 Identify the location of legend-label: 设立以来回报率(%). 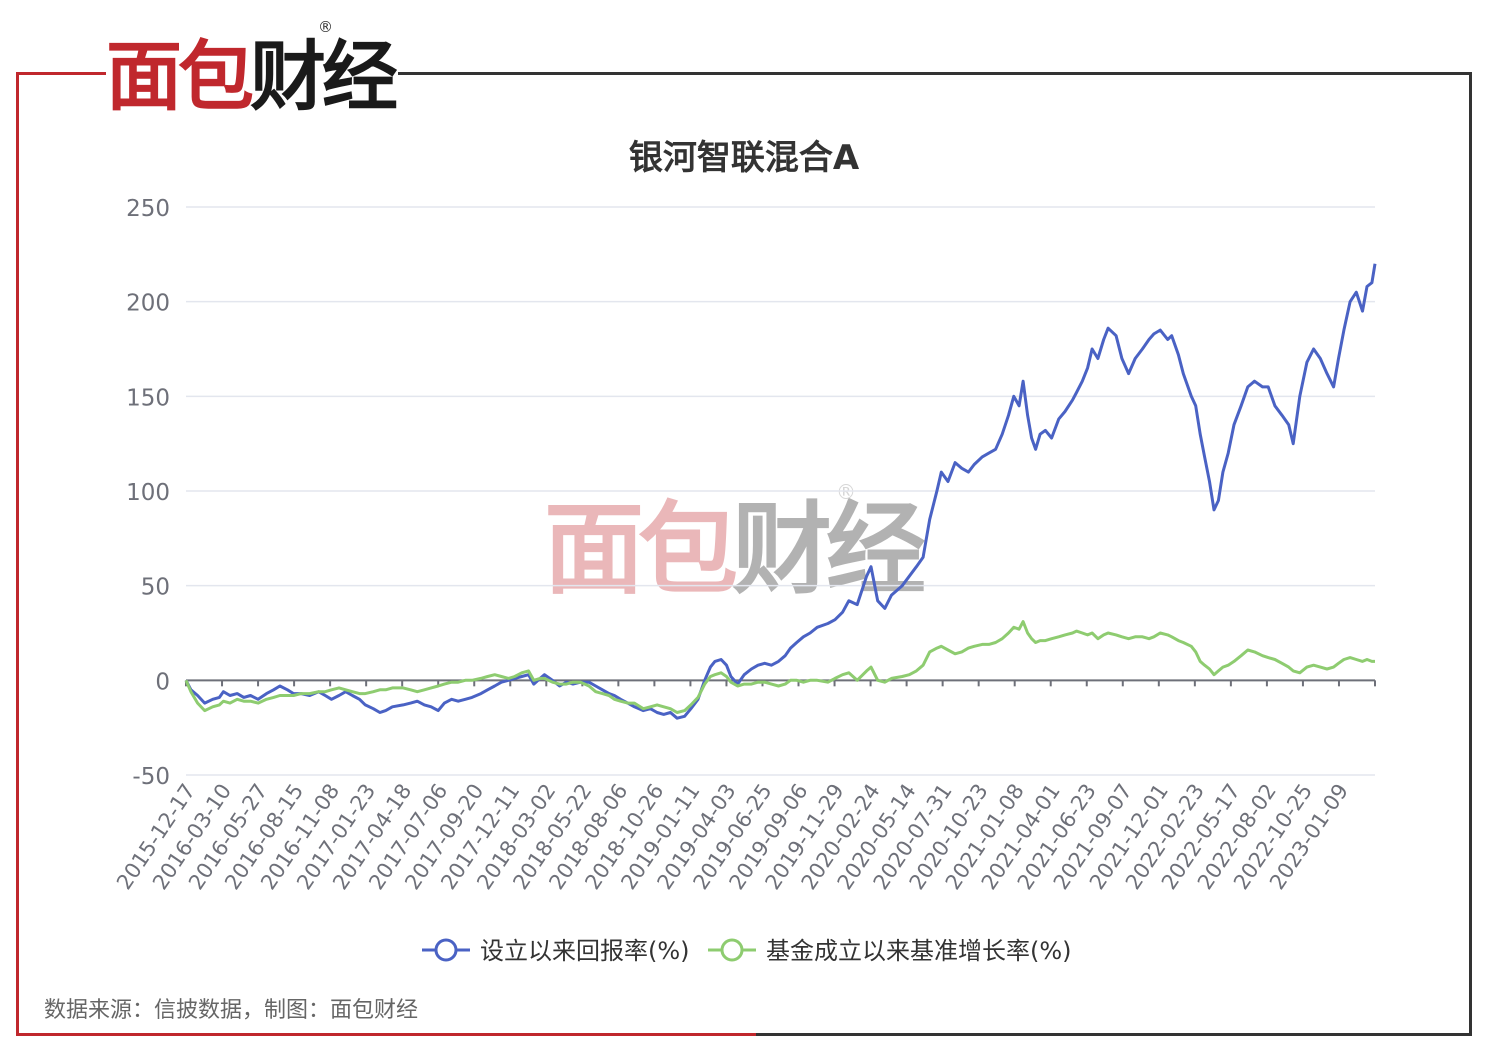
(585, 951).